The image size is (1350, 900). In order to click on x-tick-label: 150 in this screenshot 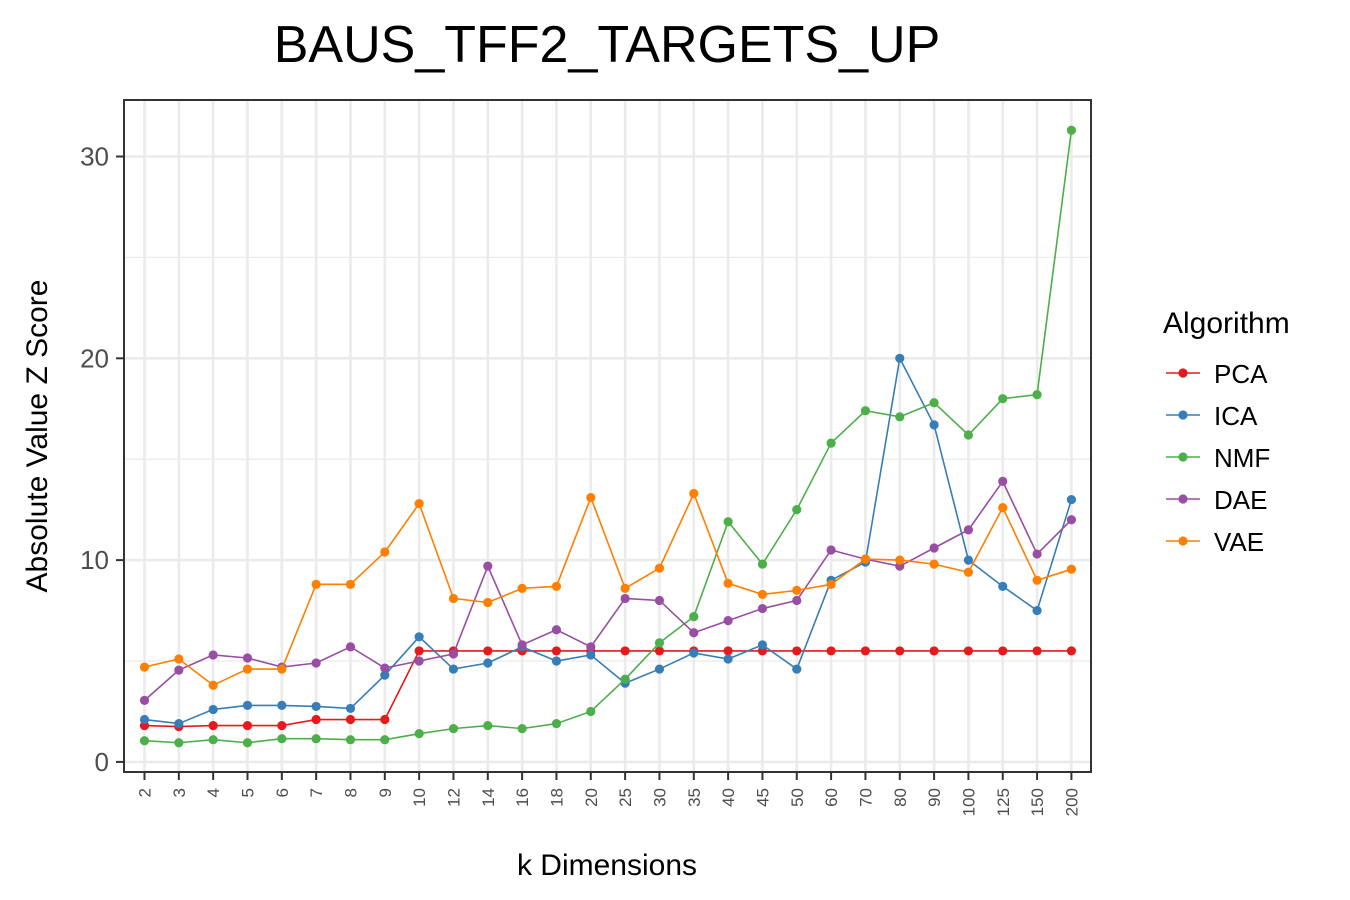, I will do `click(1037, 802)`.